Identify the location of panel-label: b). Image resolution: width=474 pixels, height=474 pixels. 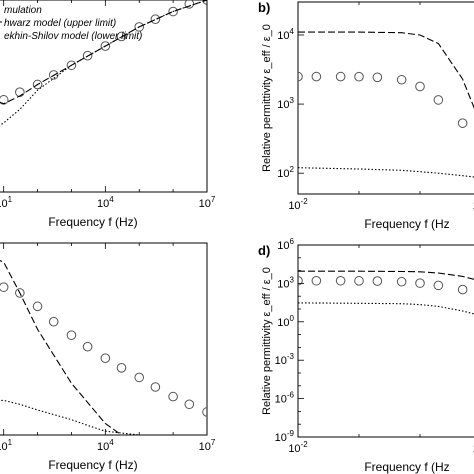
(264, 7).